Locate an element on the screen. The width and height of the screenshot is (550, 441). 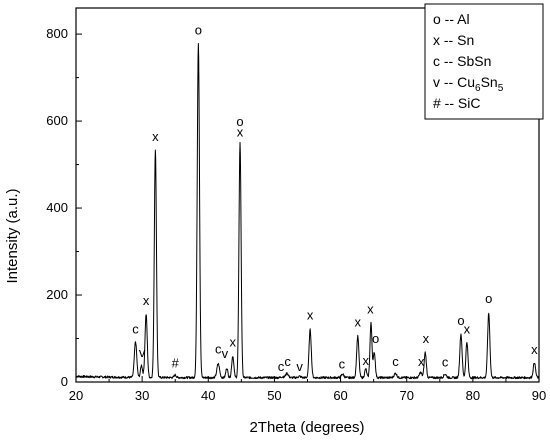
legend-entry: # -- SiC is located at coordinates (456, 103).